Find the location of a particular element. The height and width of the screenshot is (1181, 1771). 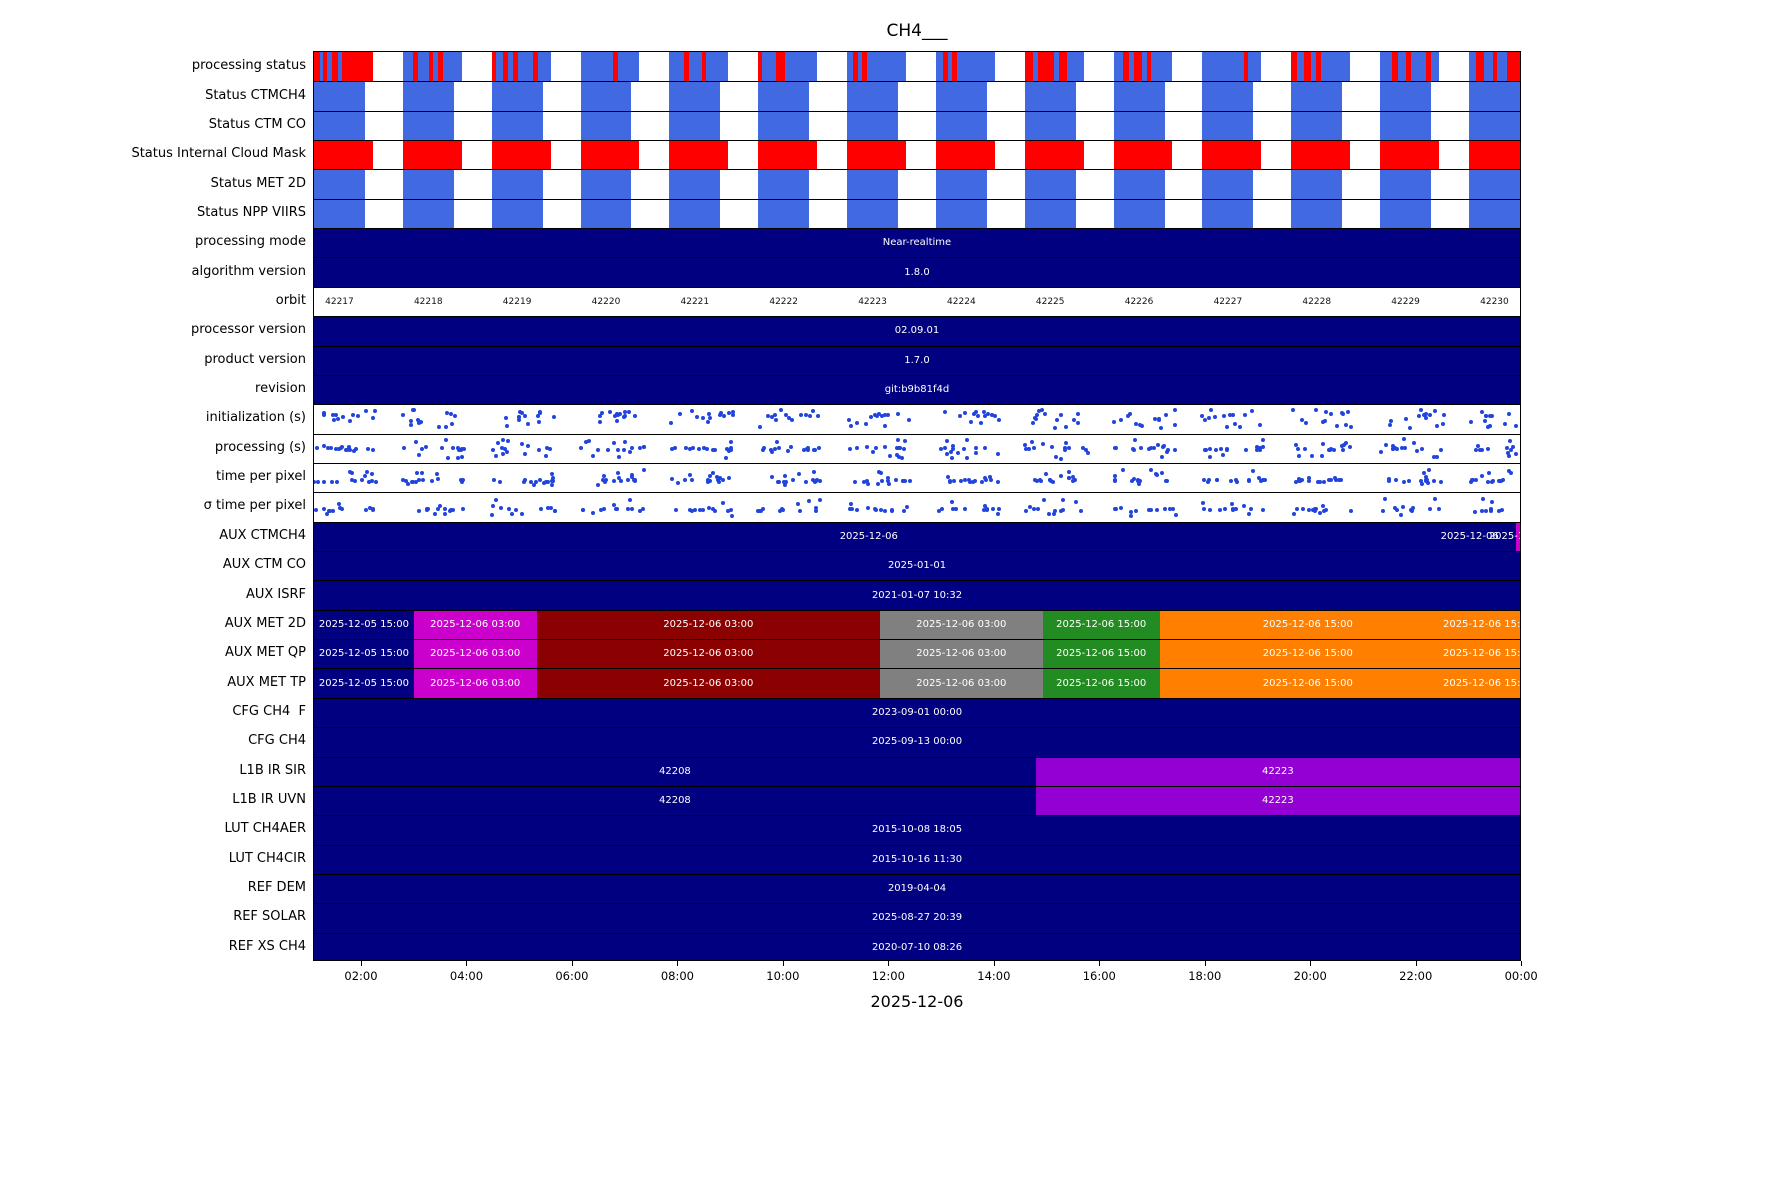

orbit-number: 42222 is located at coordinates (783, 302).